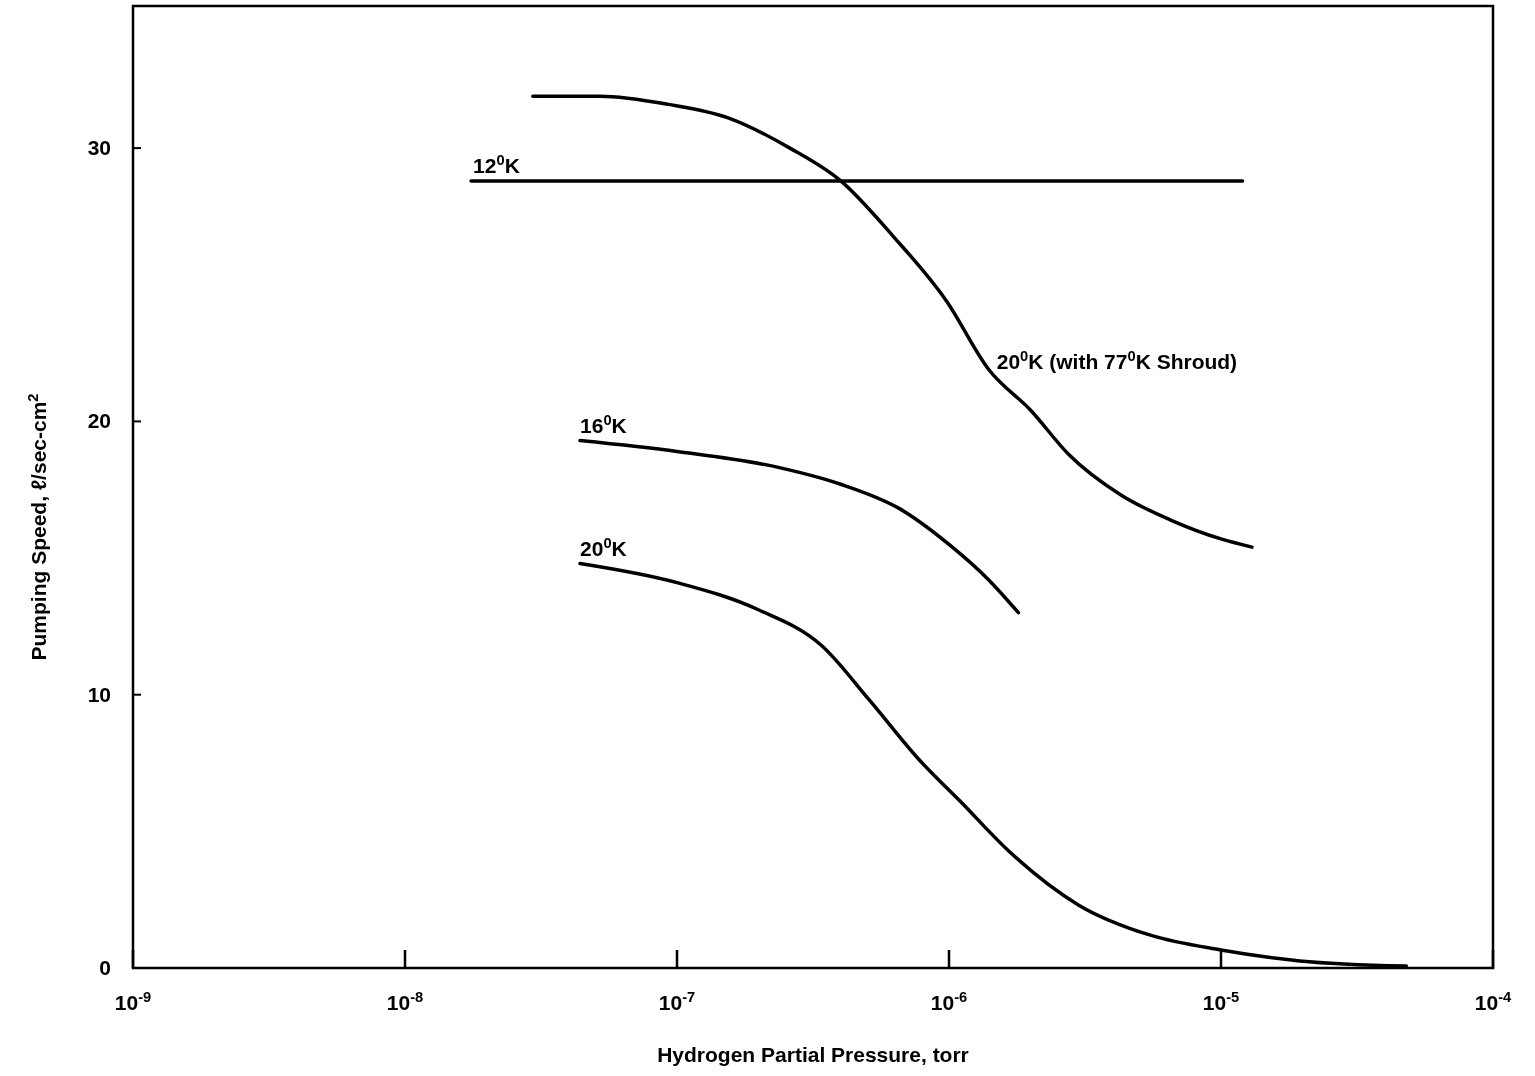 Image resolution: width=1535 pixels, height=1076 pixels. Describe the element at coordinates (603, 424) in the screenshot. I see `series-label: 16$^{0}$K` at that location.